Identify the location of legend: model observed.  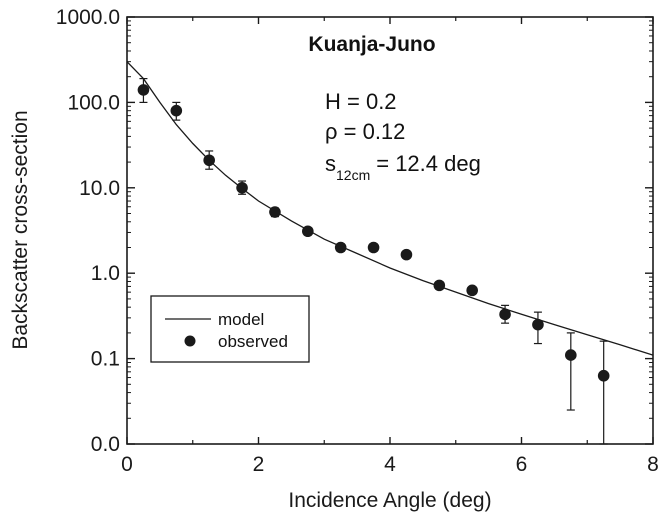
(230, 329).